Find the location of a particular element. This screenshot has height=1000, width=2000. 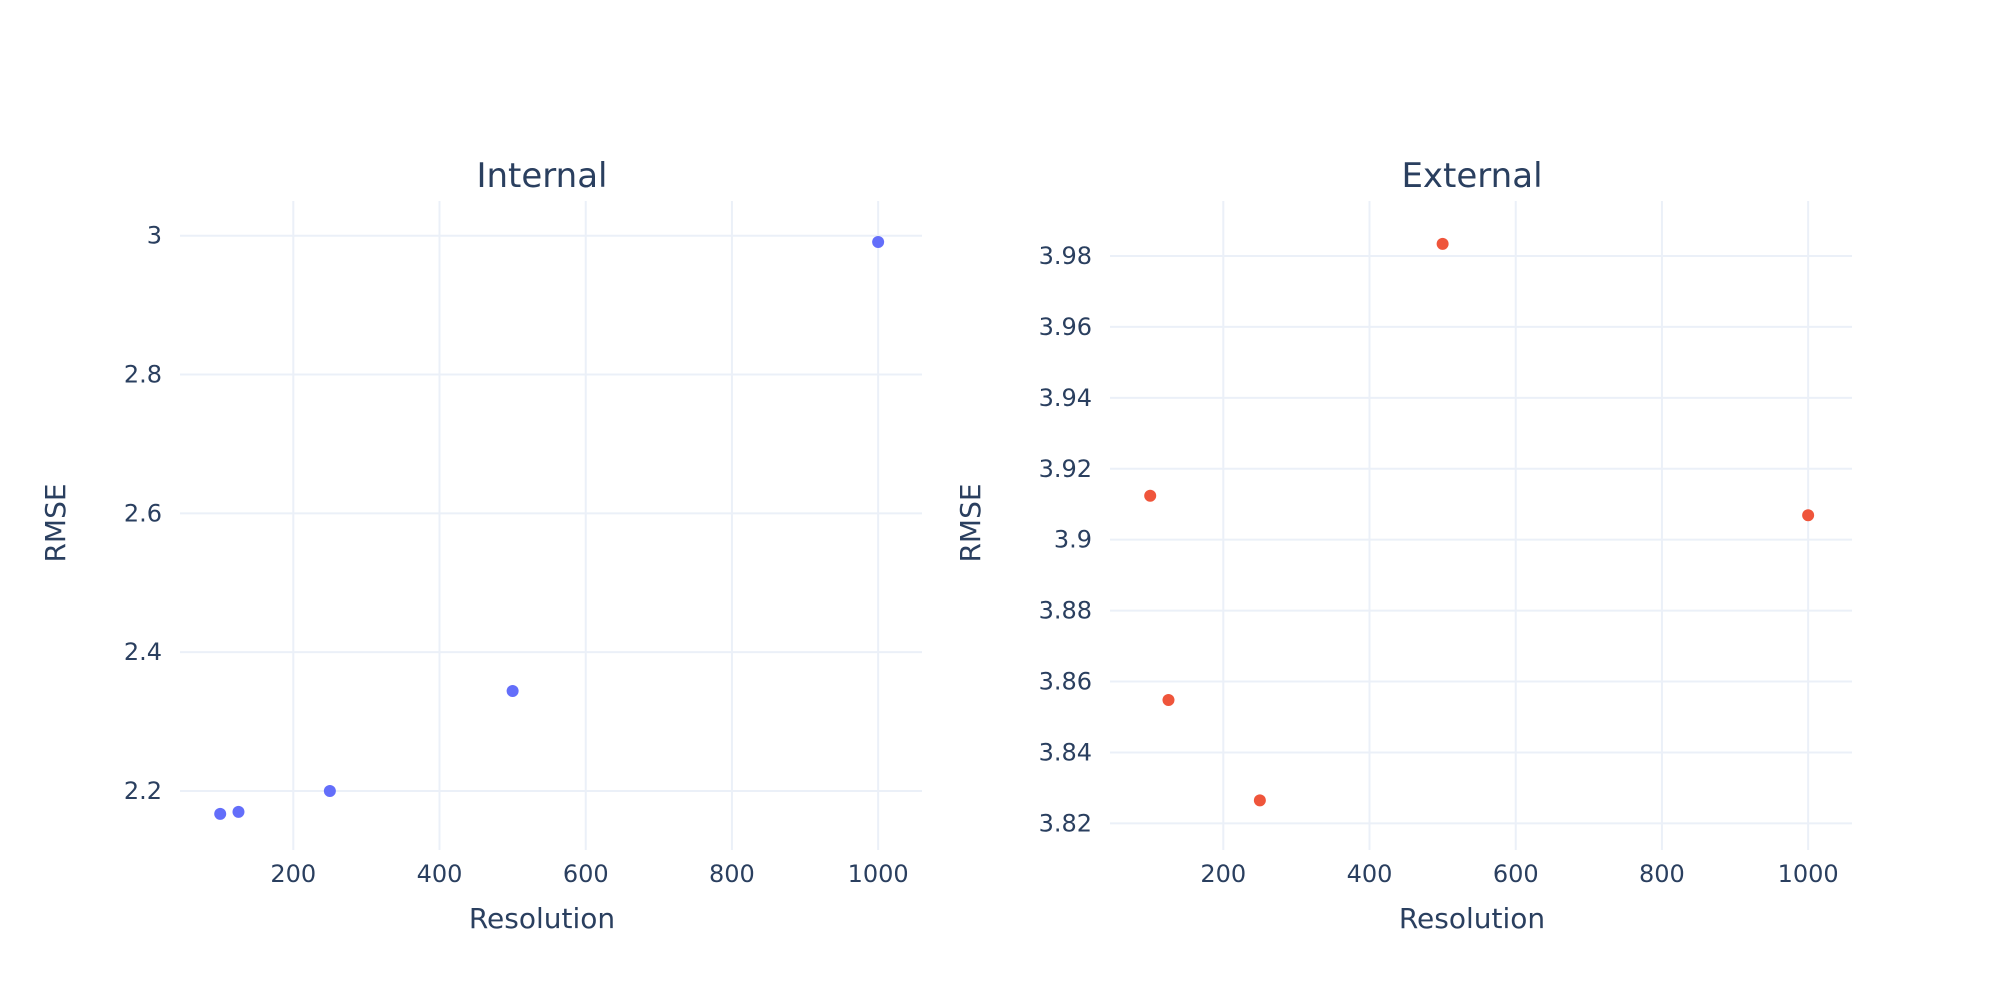

y-tick-label: 2.4 is located at coordinates (143, 652).